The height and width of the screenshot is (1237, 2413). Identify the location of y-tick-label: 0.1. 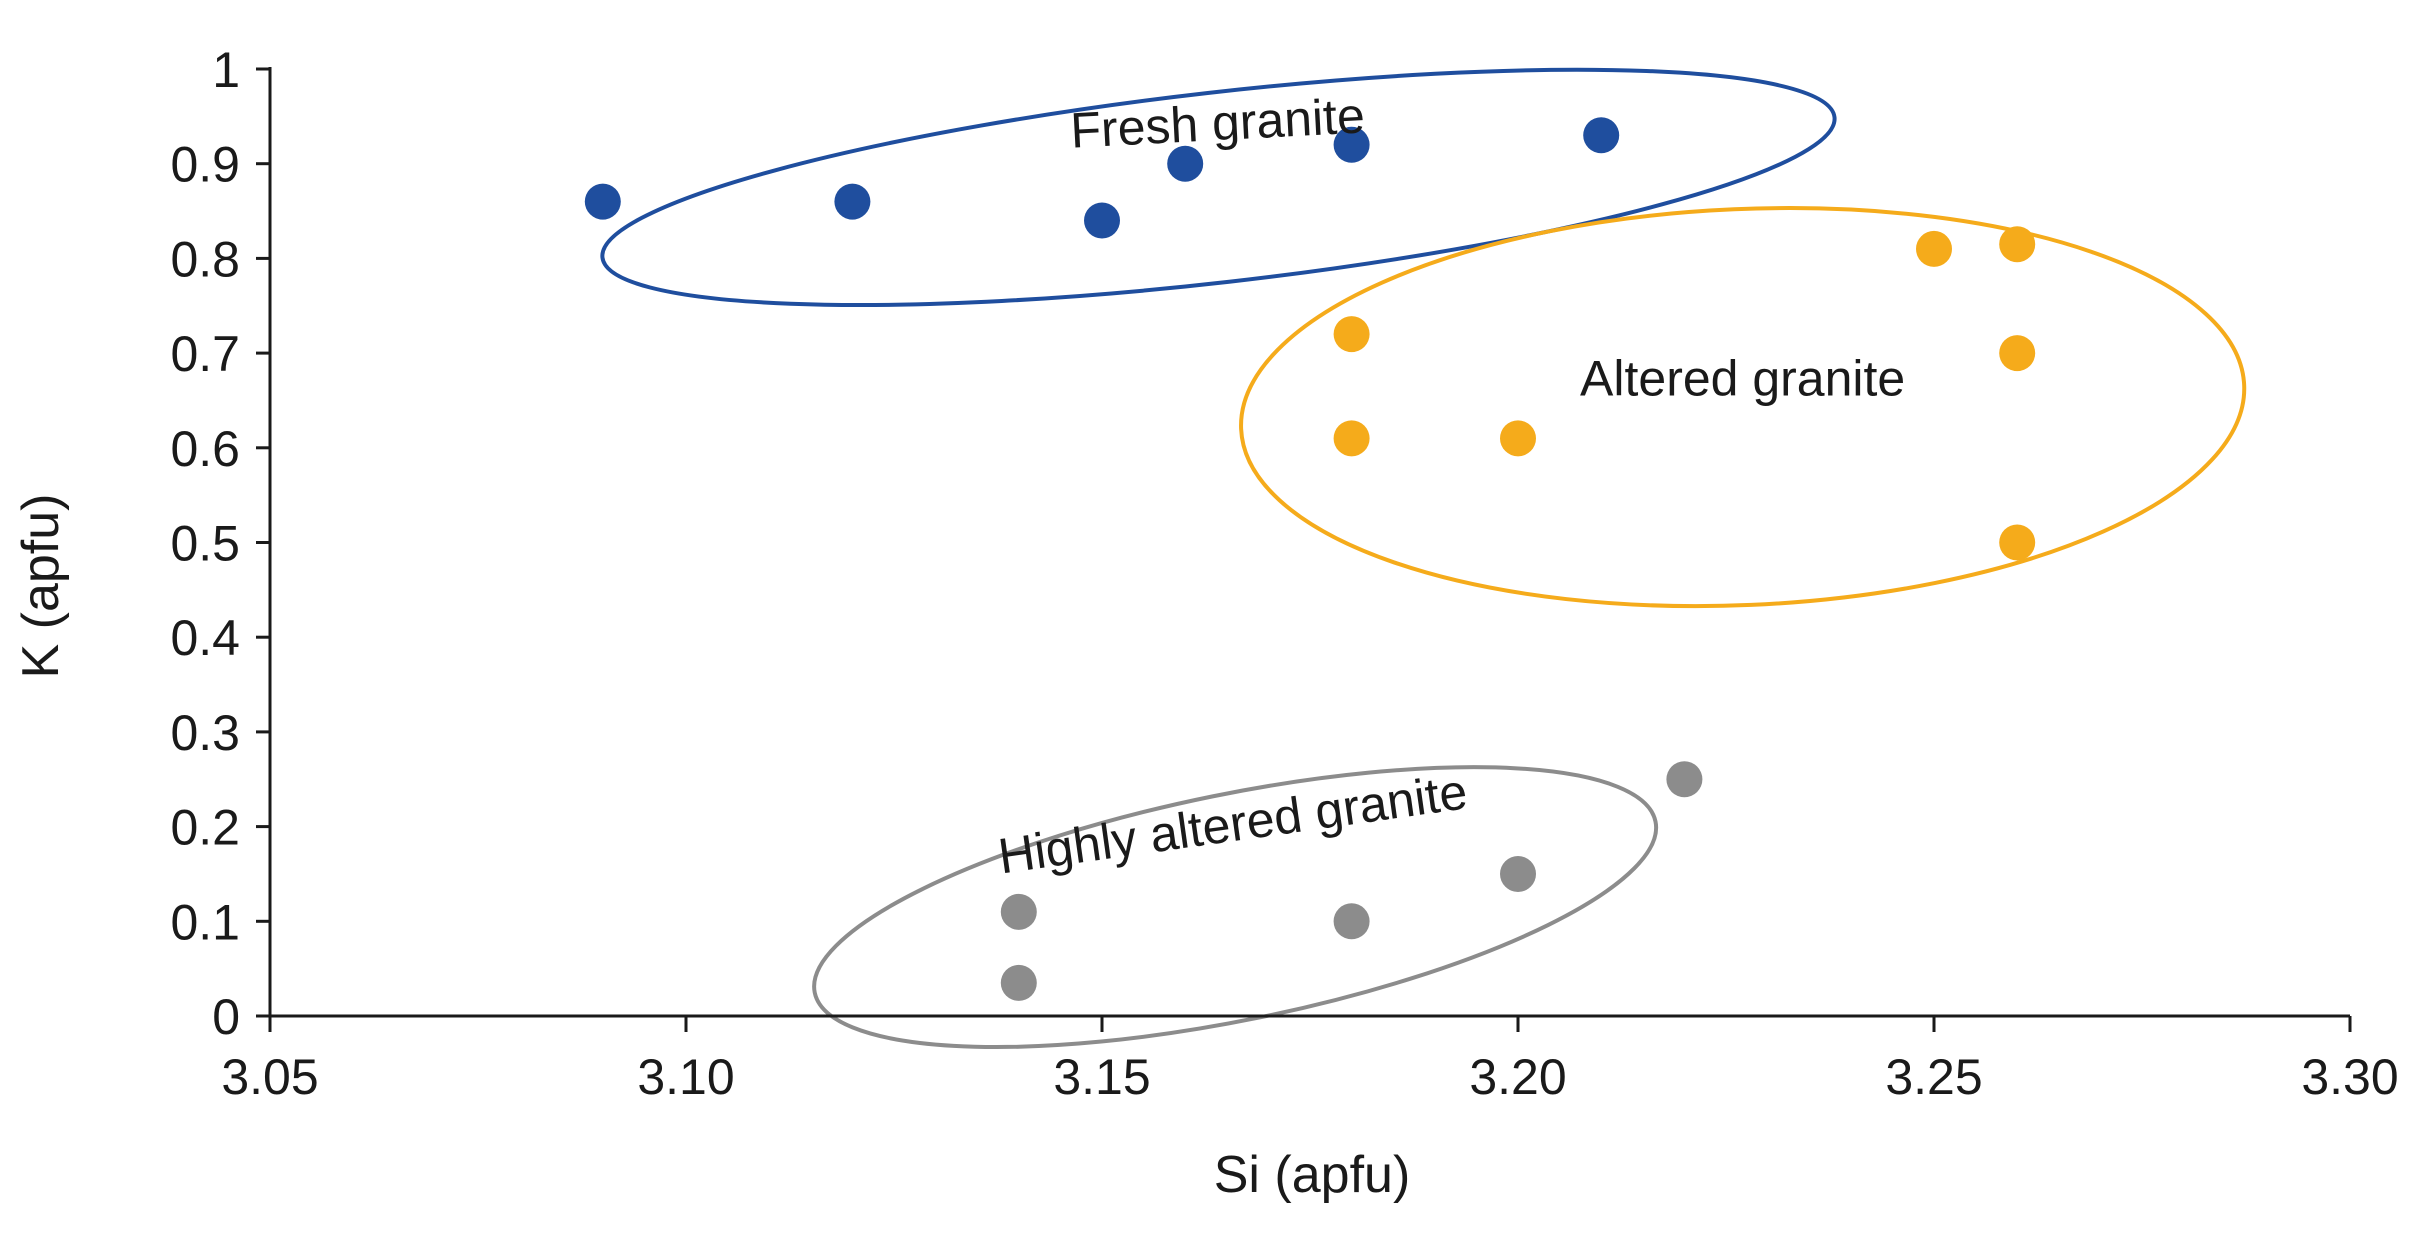
(205, 922).